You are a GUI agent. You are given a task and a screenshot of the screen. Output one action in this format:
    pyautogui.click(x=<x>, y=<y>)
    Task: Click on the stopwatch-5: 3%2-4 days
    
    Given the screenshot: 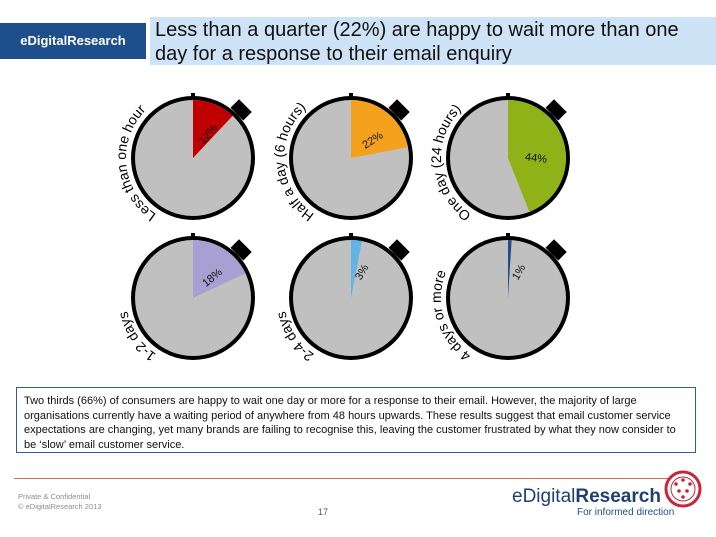 What is the action you would take?
    pyautogui.click(x=343, y=299)
    